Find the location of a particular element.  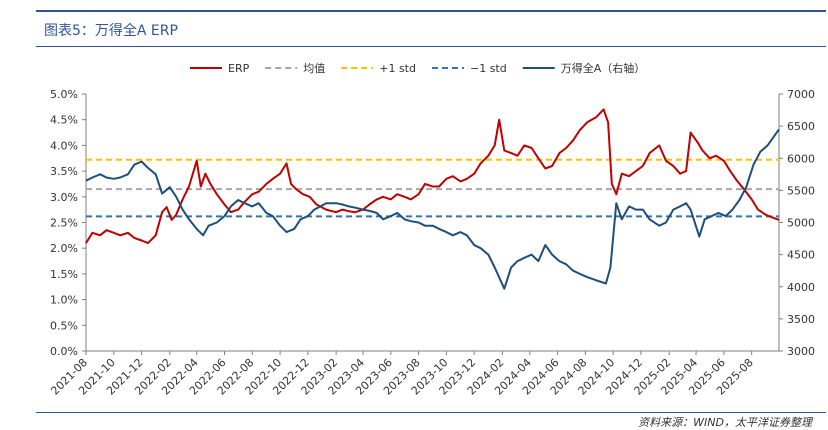

right-axis-tick-label: 4500 is located at coordinates (801, 255).